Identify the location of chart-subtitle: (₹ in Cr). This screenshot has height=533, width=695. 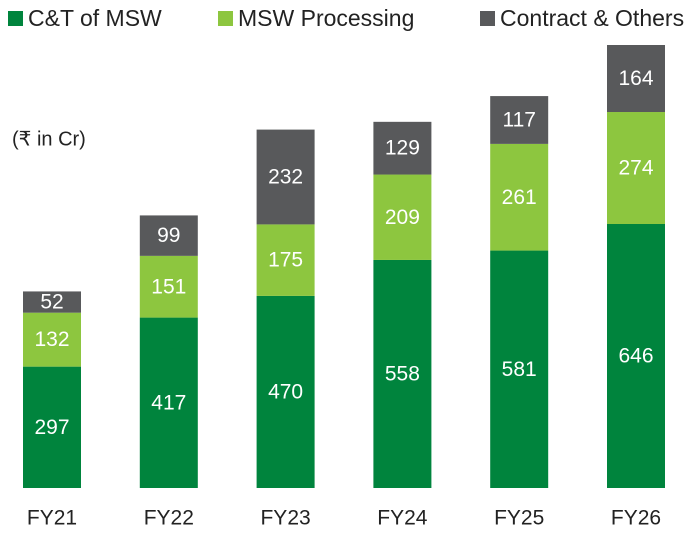
(49, 139).